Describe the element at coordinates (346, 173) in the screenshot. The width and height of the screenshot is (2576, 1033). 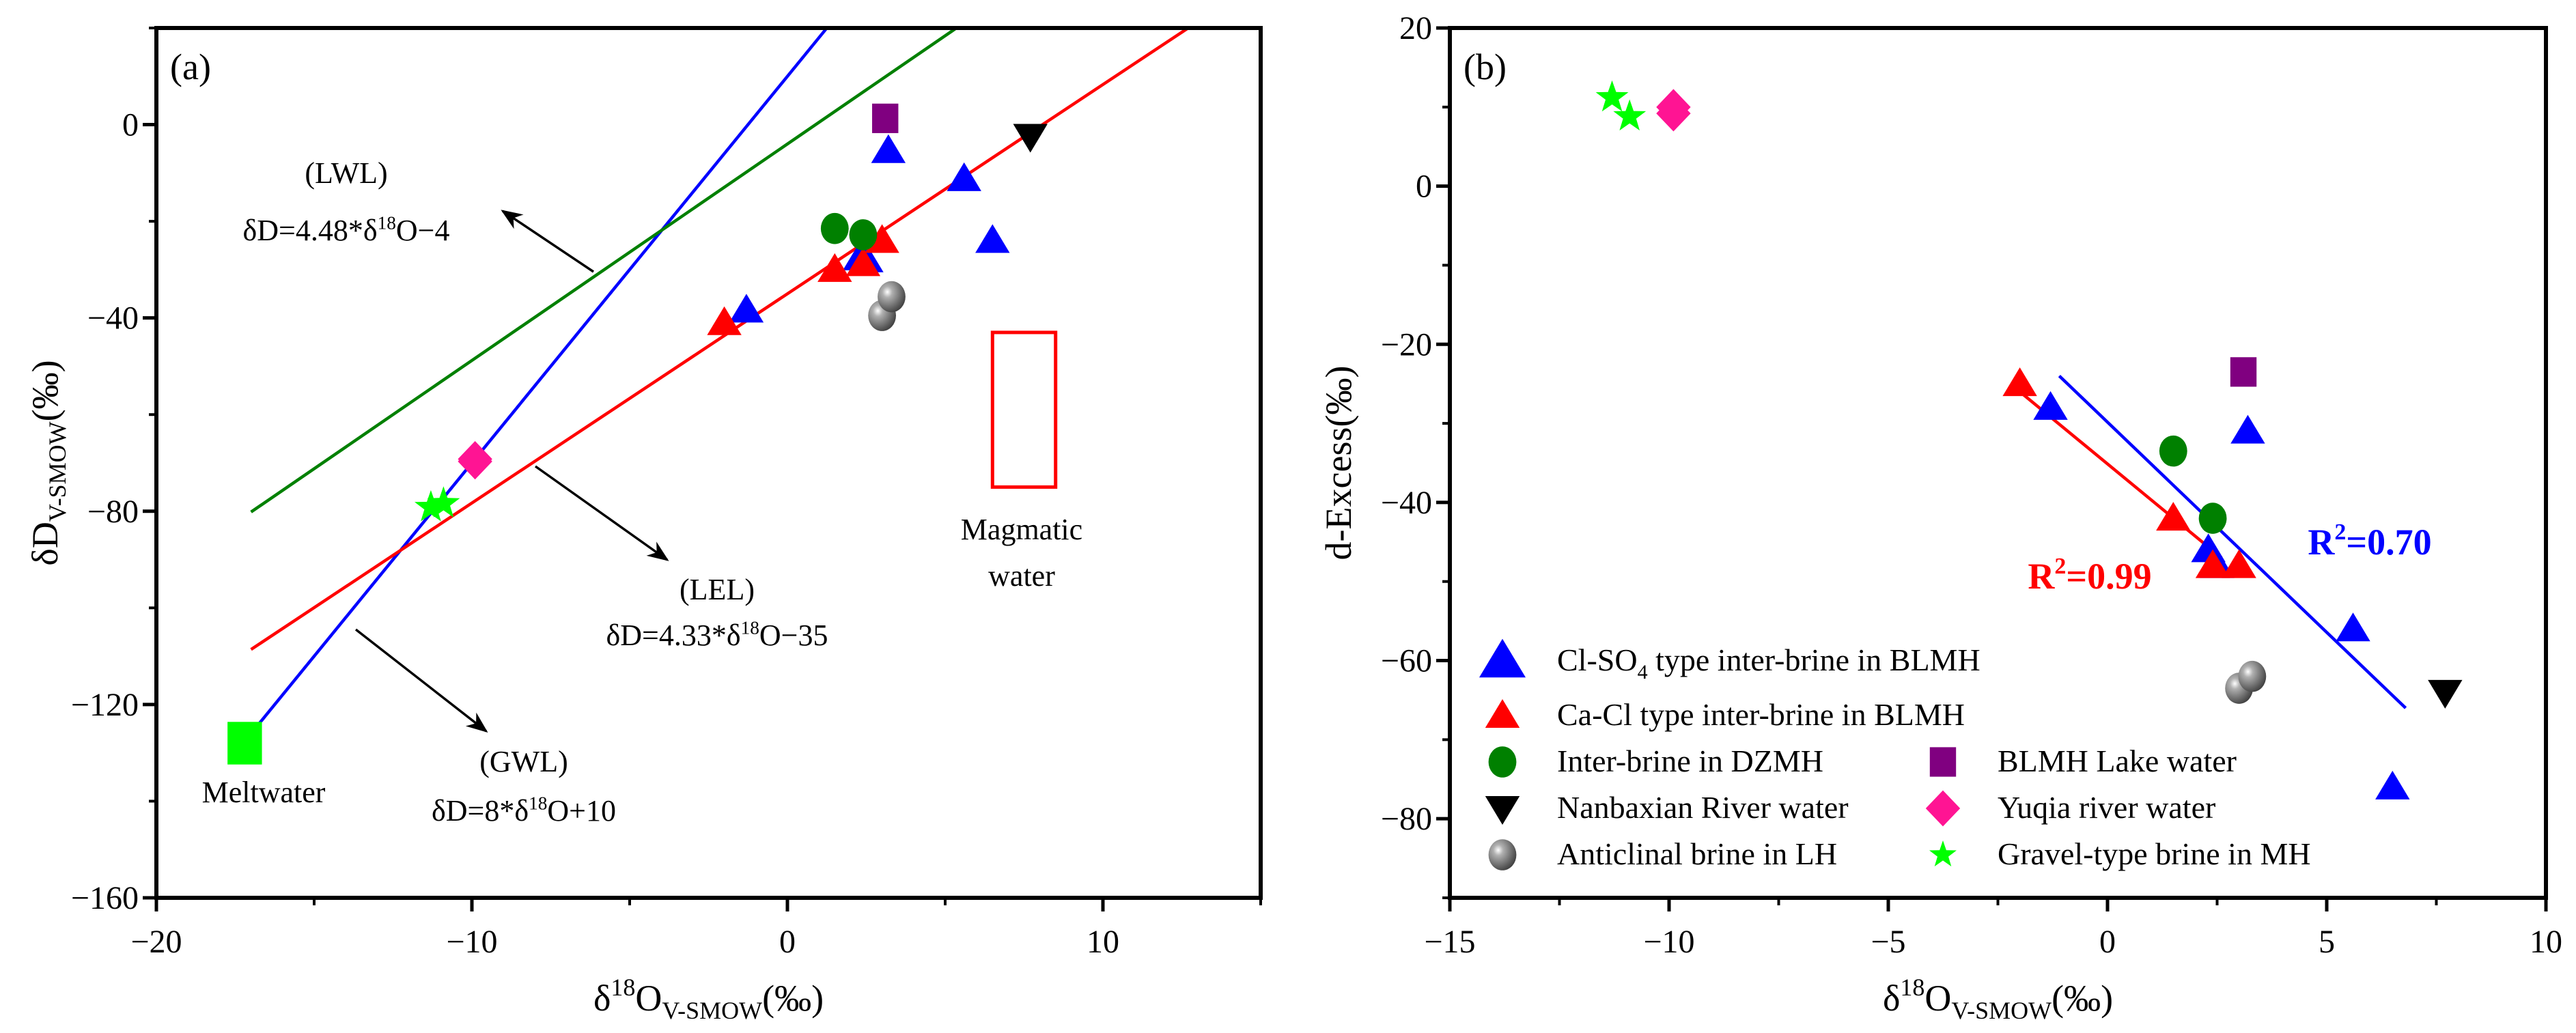
I see `annotation-lwl-name: (LWL)` at that location.